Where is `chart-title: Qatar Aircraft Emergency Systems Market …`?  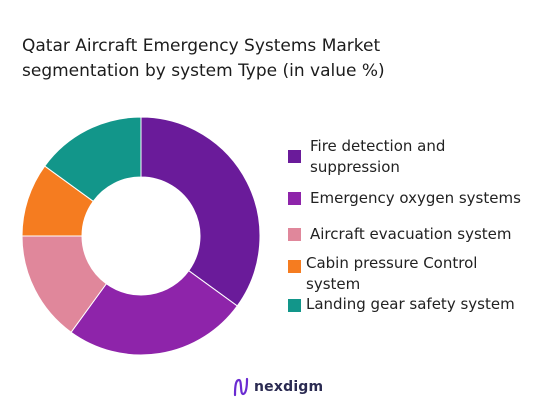 chart-title: Qatar Aircraft Emergency Systems Market … is located at coordinates (272, 59).